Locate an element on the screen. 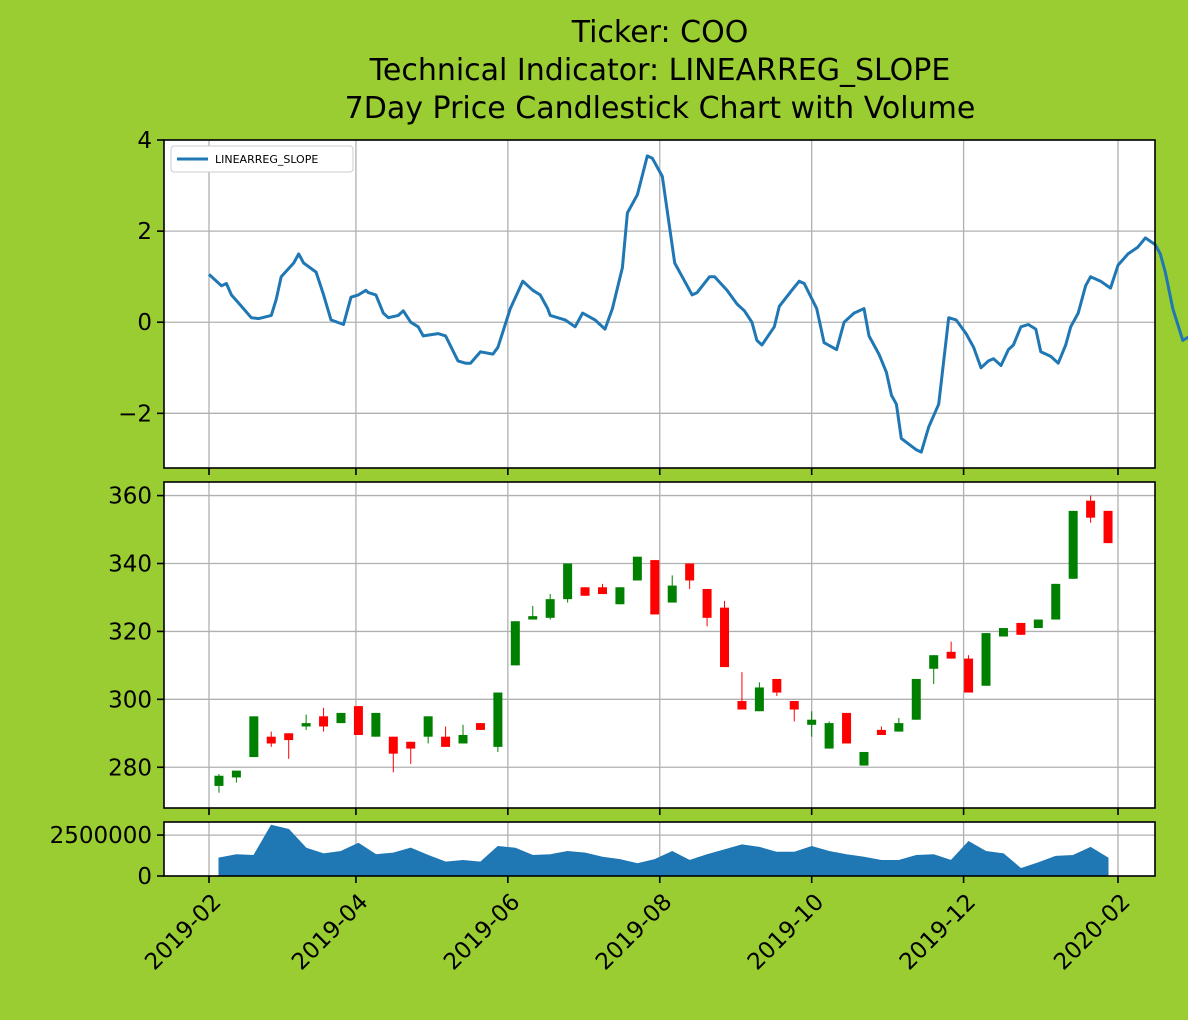 The height and width of the screenshot is (1020, 1188). title-line-1: Ticker: COO is located at coordinates (660, 32).